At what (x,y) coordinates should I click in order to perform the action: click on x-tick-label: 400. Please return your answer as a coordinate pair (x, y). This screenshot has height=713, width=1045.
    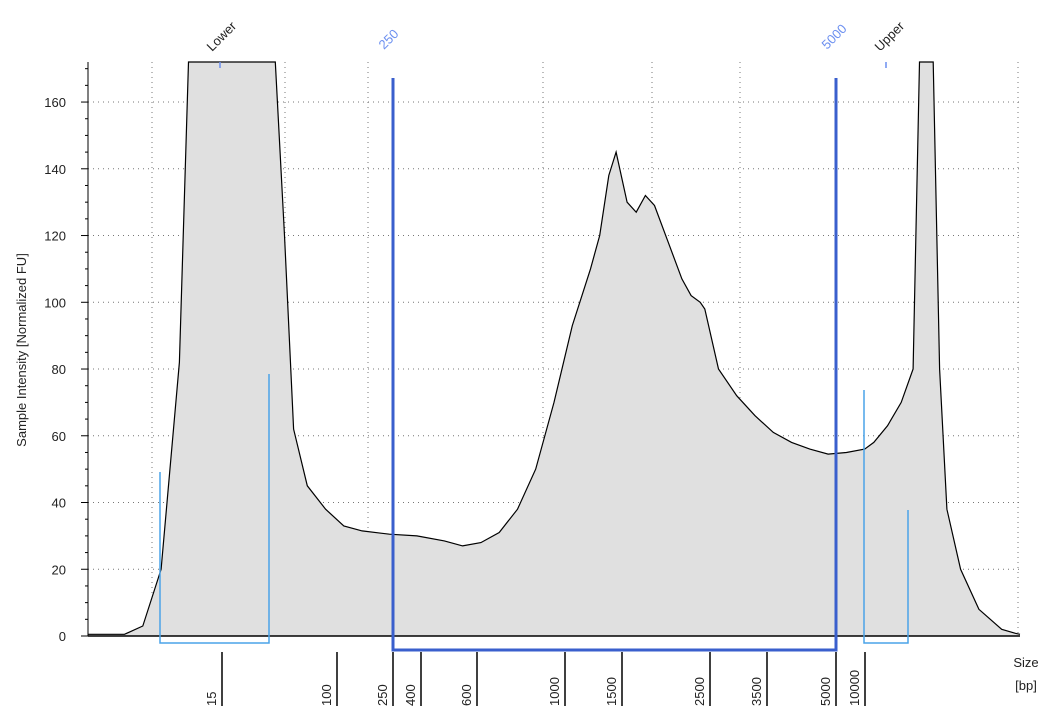
    Looking at the image, I should click on (410, 695).